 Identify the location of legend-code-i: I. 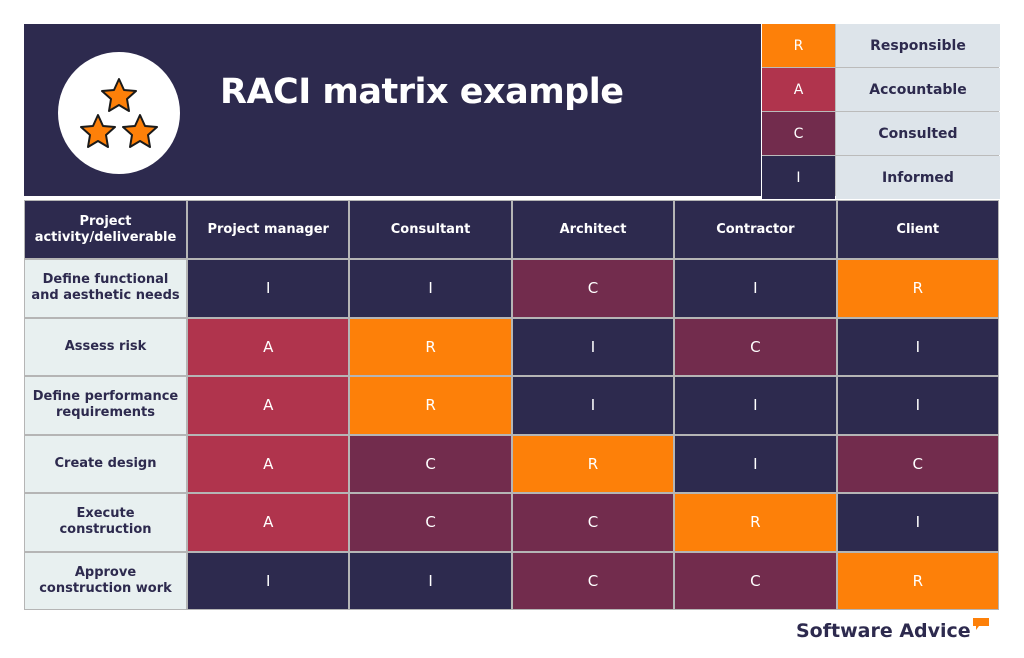
(798, 177).